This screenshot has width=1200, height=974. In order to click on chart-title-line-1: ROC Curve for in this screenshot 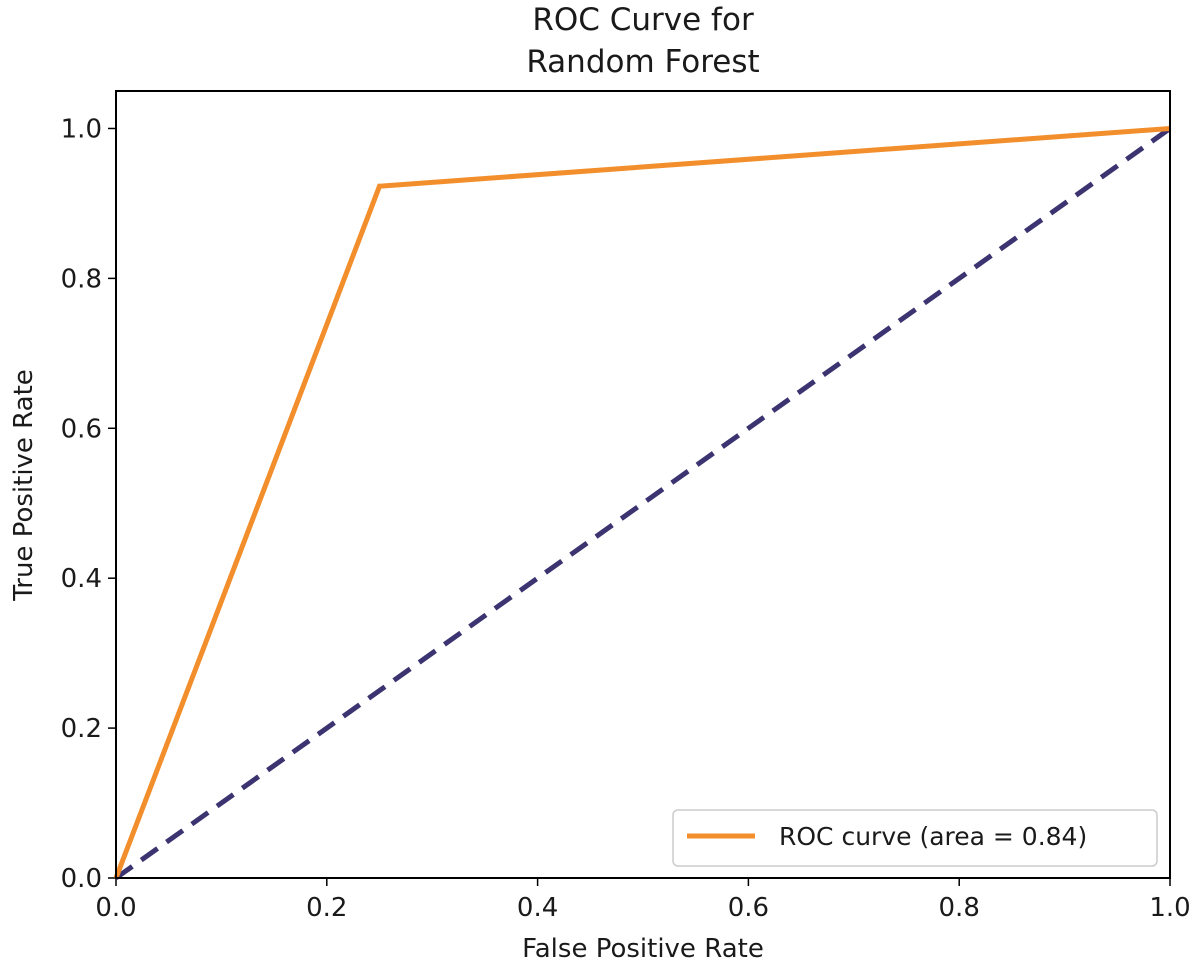, I will do `click(643, 20)`.